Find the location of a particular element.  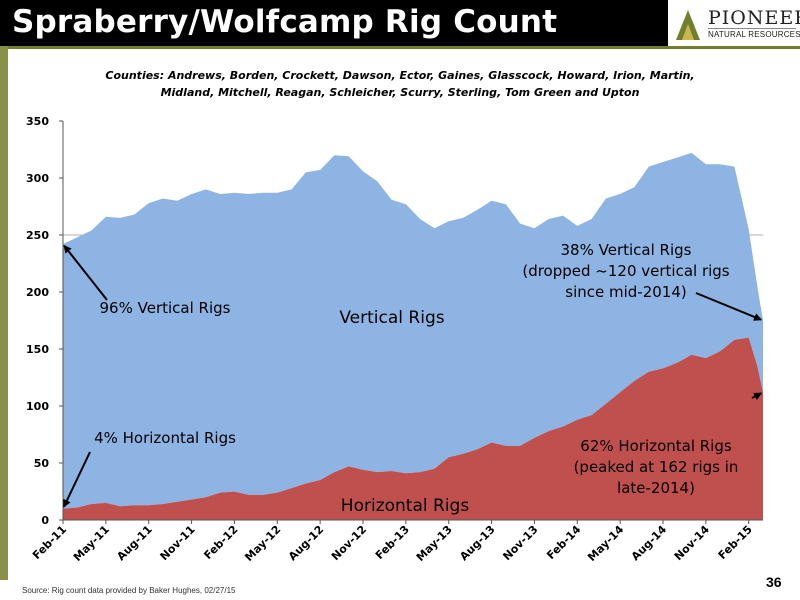

x-tick-label: Feb-12 is located at coordinates (220, 542).